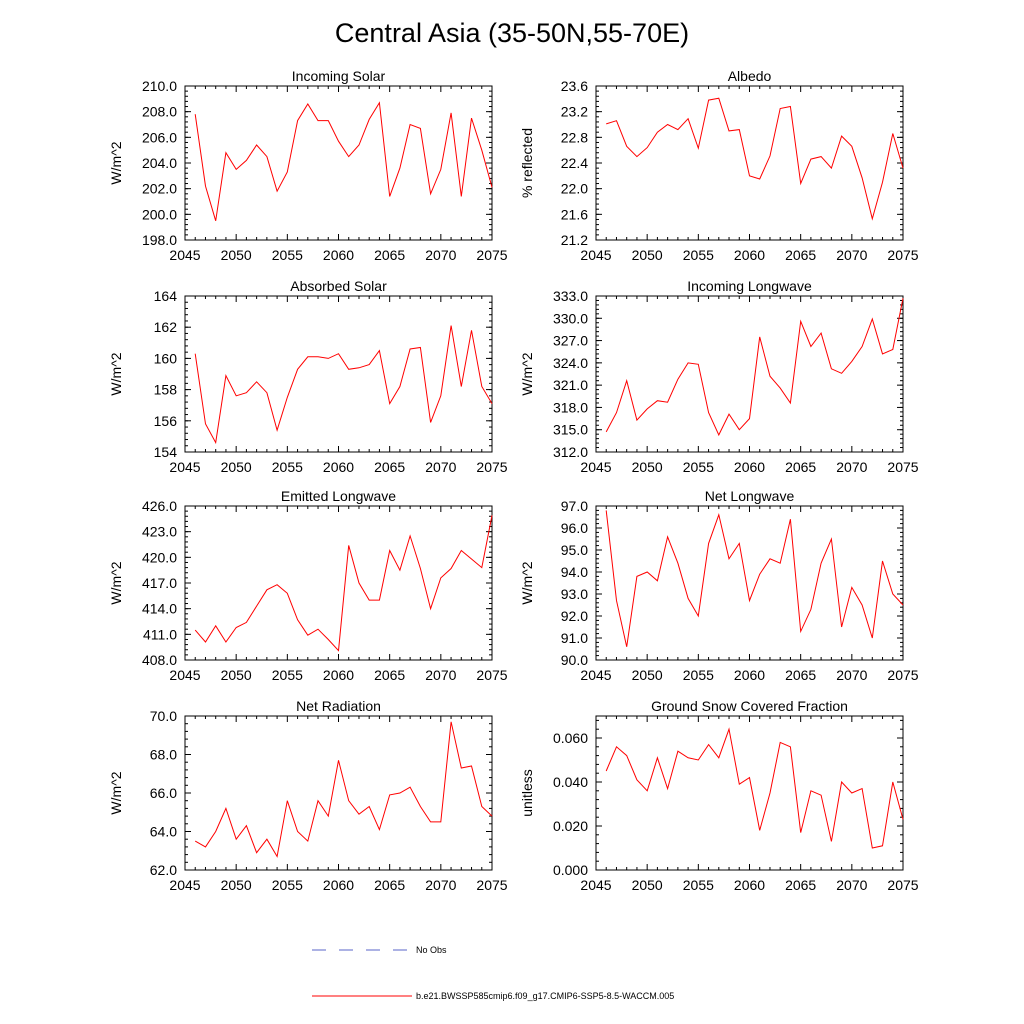  Describe the element at coordinates (159, 214) in the screenshot. I see `y-tick-label: 200.0` at that location.